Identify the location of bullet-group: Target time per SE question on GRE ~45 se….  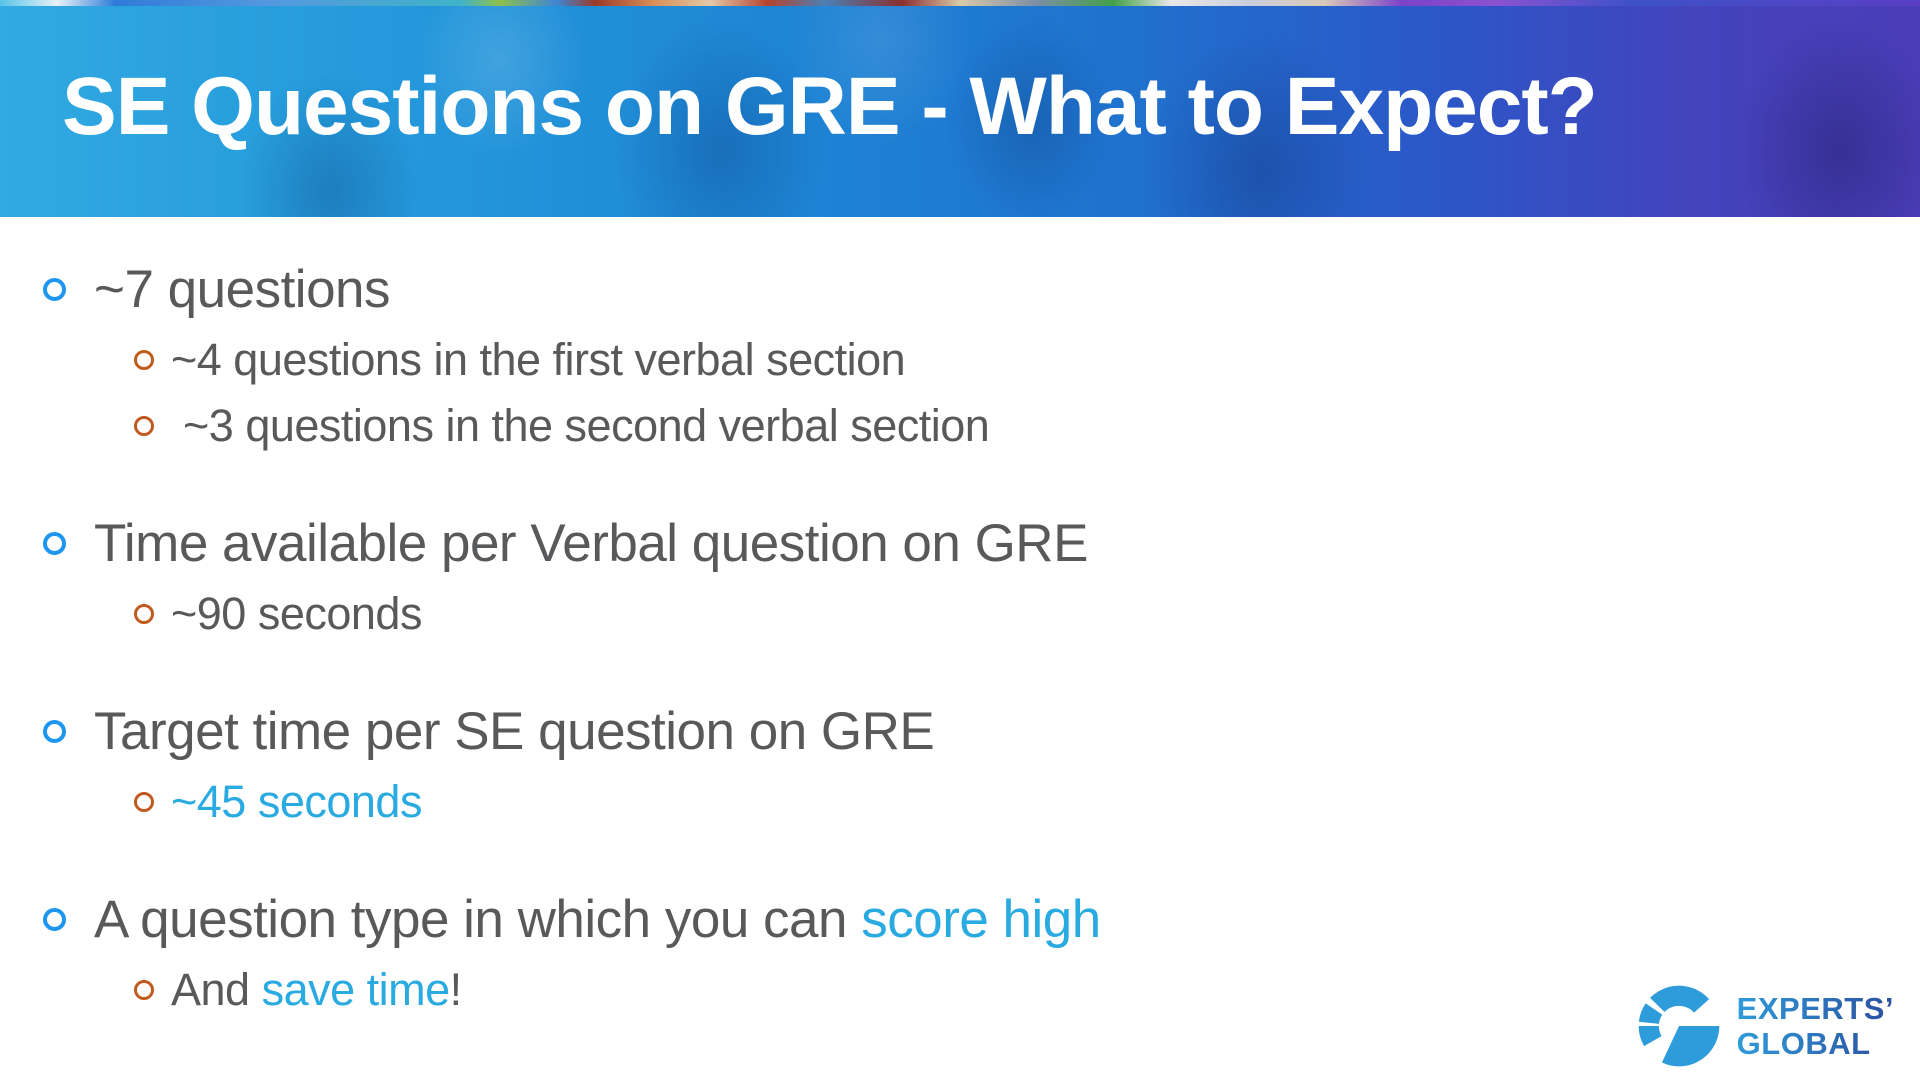
(960, 765).